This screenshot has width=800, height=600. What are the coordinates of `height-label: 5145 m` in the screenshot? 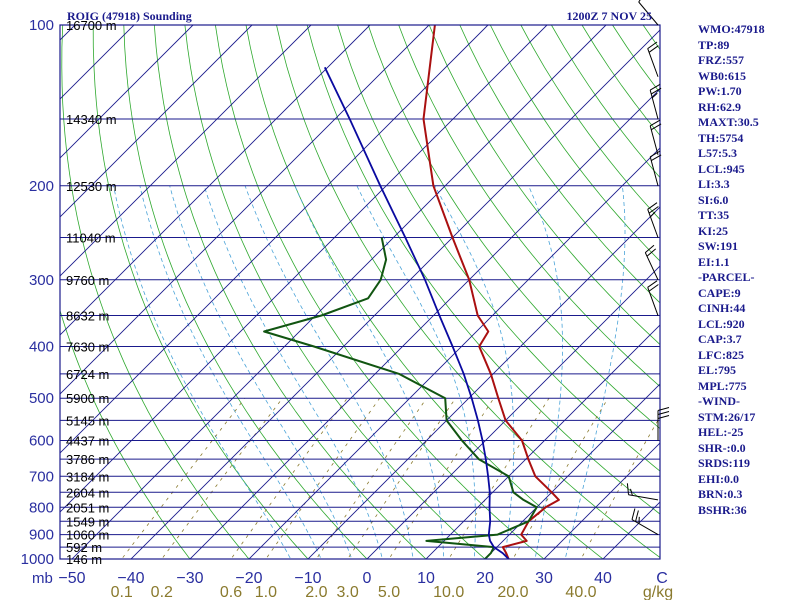 It's located at (87, 420).